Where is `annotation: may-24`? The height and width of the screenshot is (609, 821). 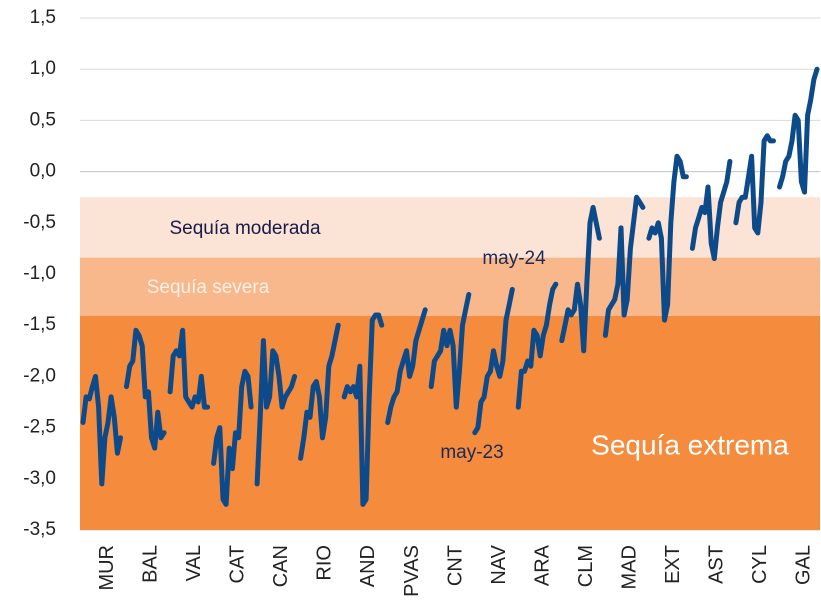 annotation: may-24 is located at coordinates (514, 258).